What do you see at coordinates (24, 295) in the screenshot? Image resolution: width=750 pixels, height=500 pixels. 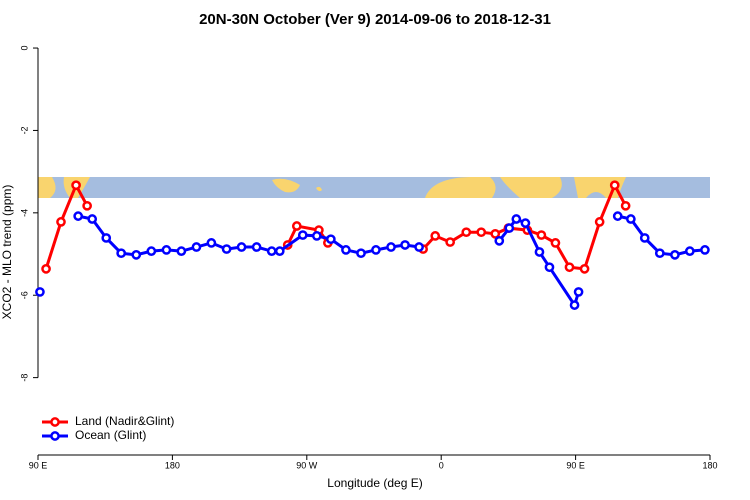 I see `y-tick-label: -6` at bounding box center [24, 295].